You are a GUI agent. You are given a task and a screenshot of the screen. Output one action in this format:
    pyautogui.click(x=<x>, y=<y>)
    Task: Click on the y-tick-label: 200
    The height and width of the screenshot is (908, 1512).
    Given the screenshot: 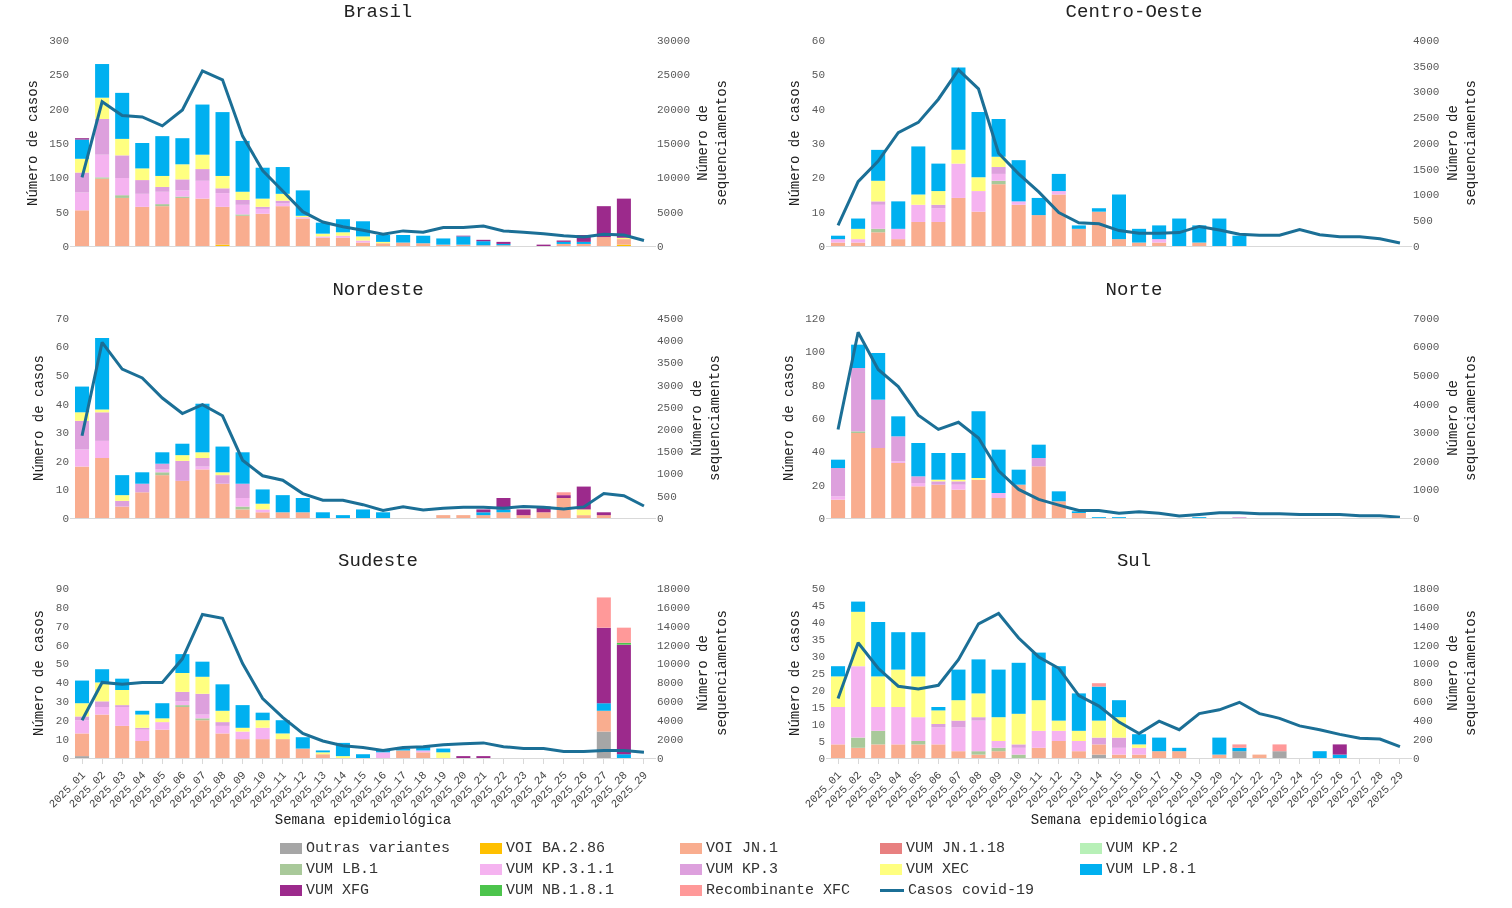 What is the action you would take?
    pyautogui.click(x=59, y=109)
    